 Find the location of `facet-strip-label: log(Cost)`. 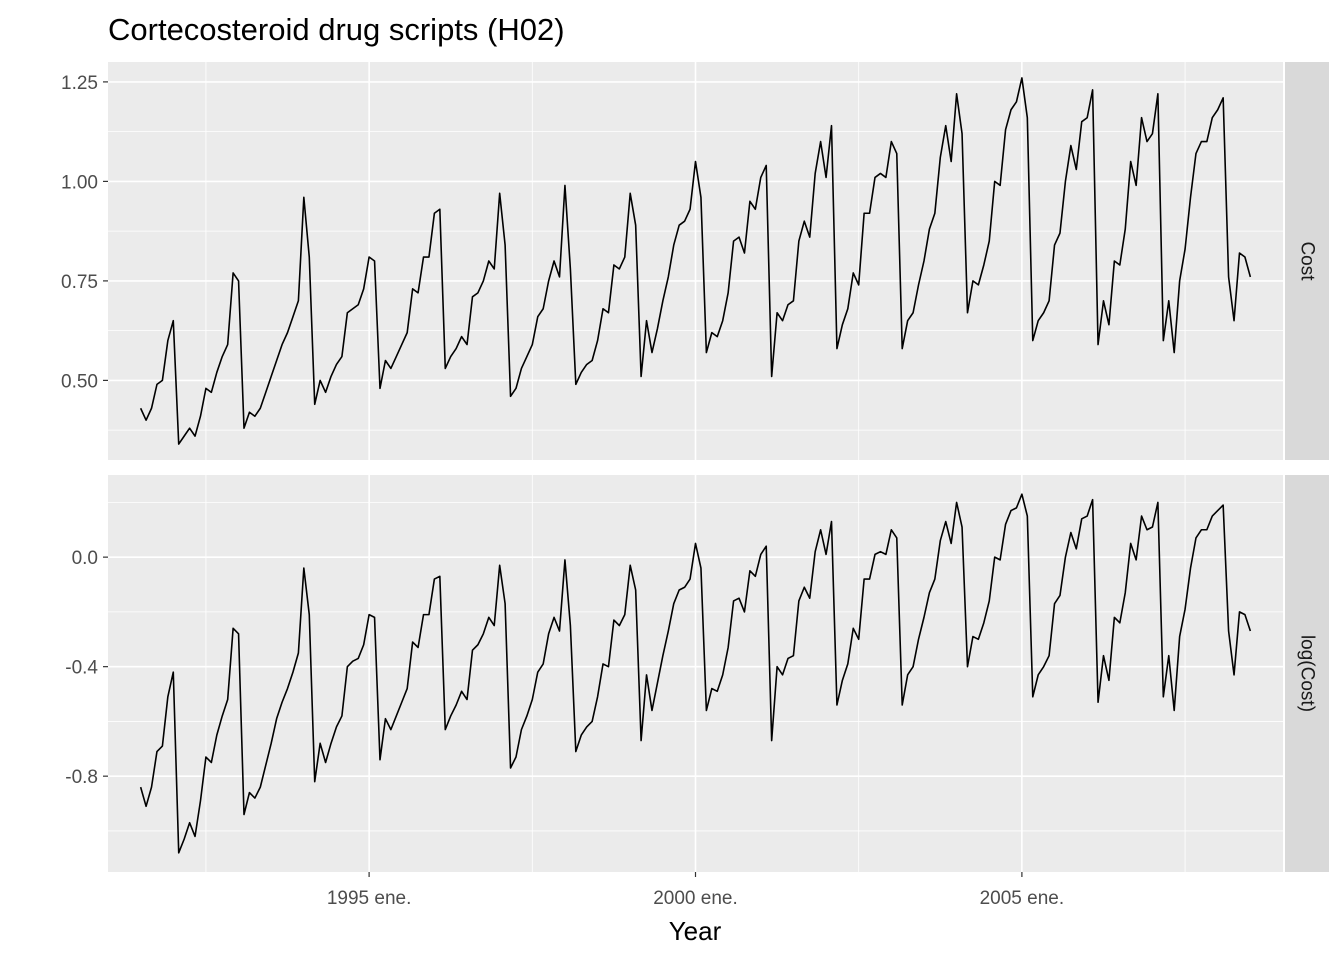

facet-strip-label: log(Cost) is located at coordinates (1307, 673).